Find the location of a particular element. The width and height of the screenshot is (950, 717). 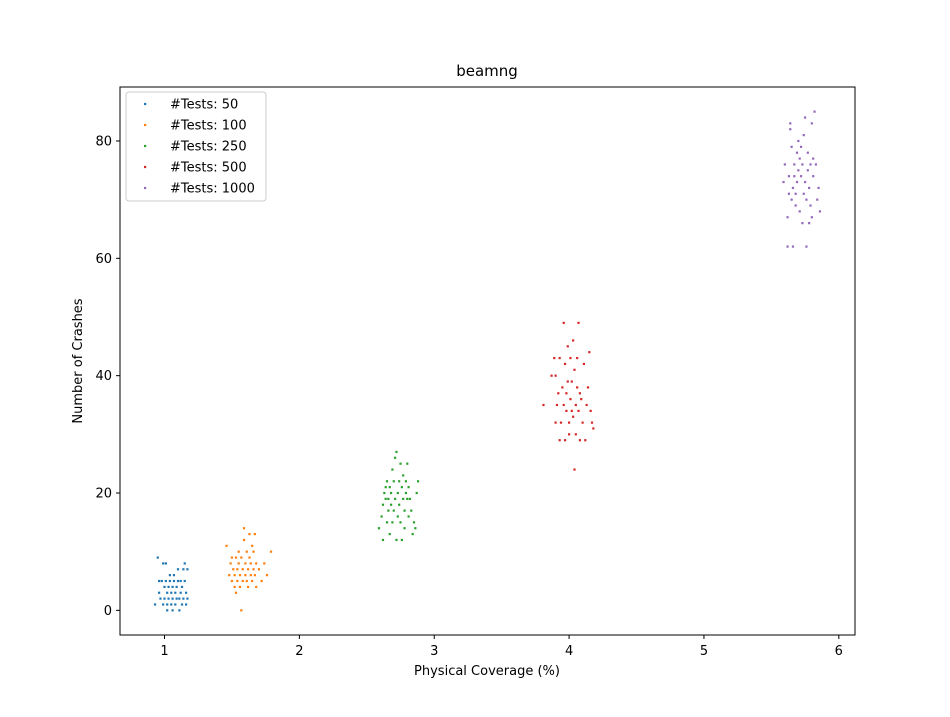

x-tick-label: 2 is located at coordinates (299, 651).